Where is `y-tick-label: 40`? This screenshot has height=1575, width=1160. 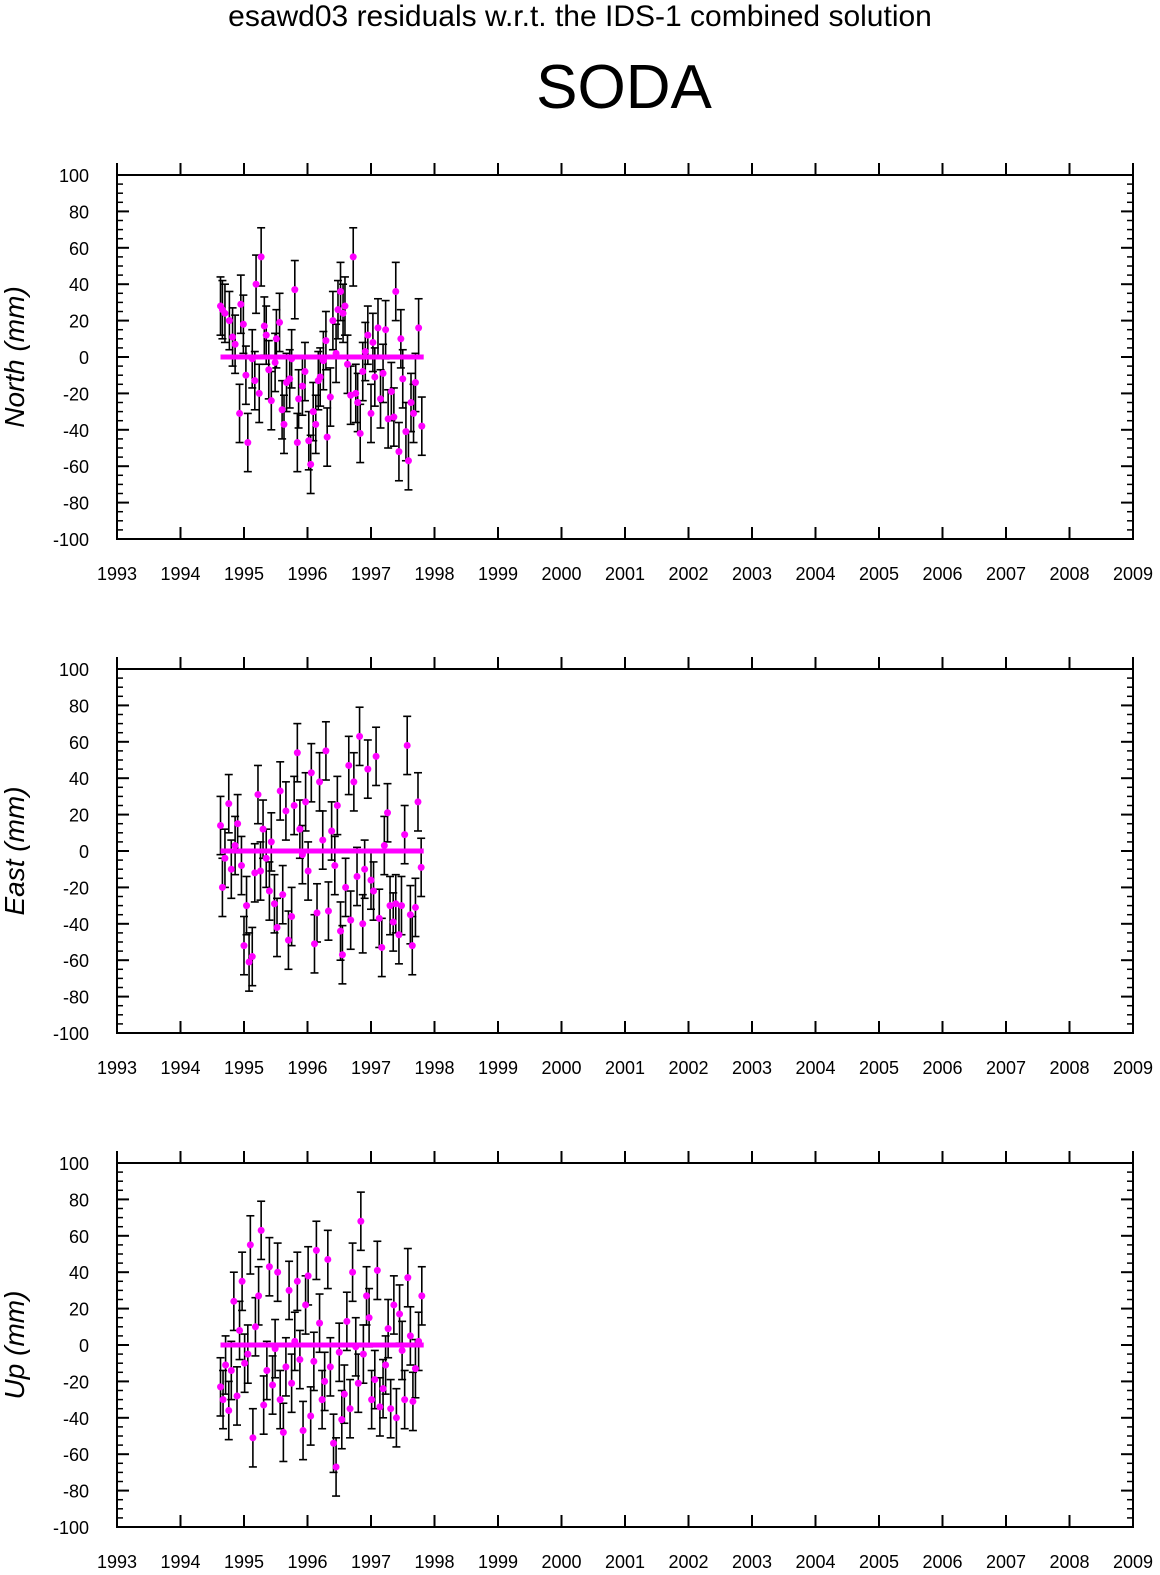
y-tick-label: 40 is located at coordinates (79, 779).